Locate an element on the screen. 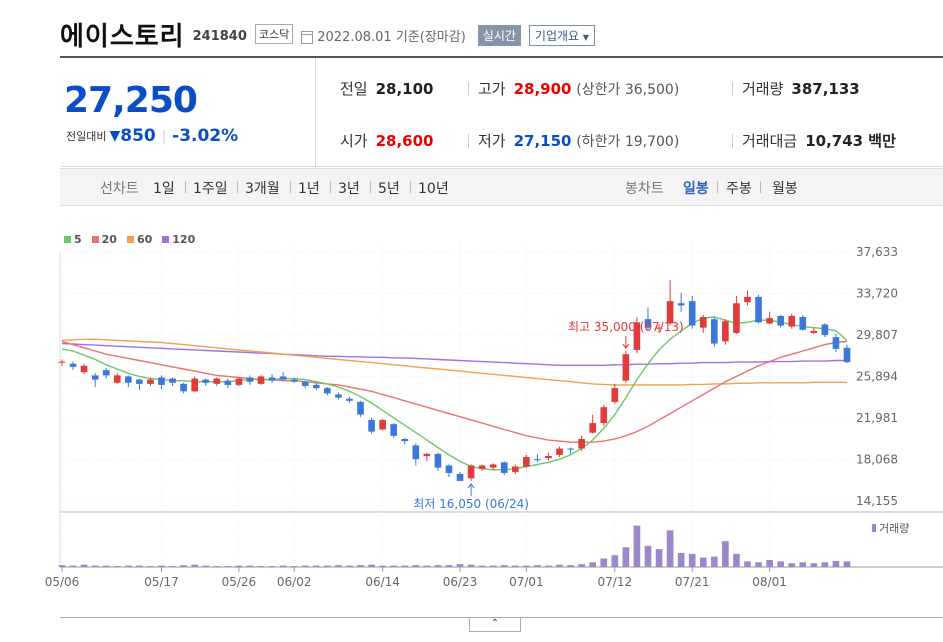 The image size is (943, 642). legend-ma60: 60 is located at coordinates (139, 239).